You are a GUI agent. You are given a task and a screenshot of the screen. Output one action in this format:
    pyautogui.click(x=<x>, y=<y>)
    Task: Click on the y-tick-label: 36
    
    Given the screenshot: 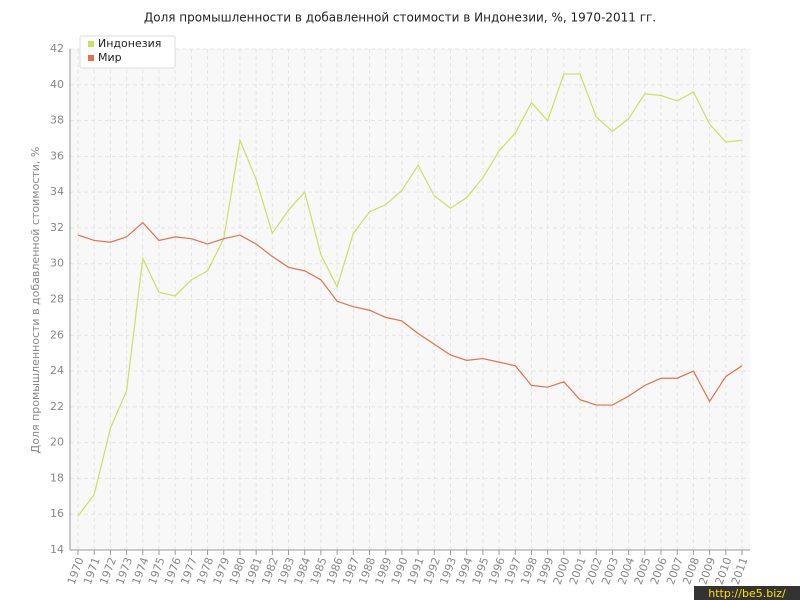 What is the action you would take?
    pyautogui.click(x=57, y=155)
    